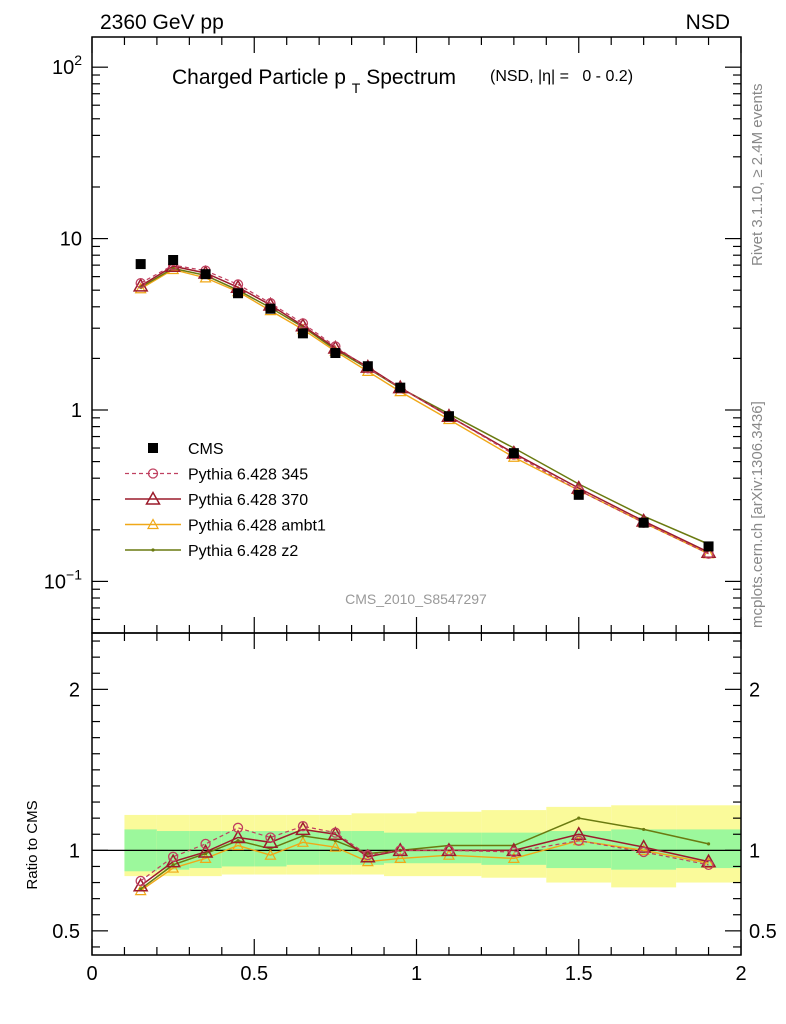 Image resolution: width=786 pixels, height=1024 pixels. What do you see at coordinates (416, 599) in the screenshot?
I see `analysis-id: CMS_2010_S8547297` at bounding box center [416, 599].